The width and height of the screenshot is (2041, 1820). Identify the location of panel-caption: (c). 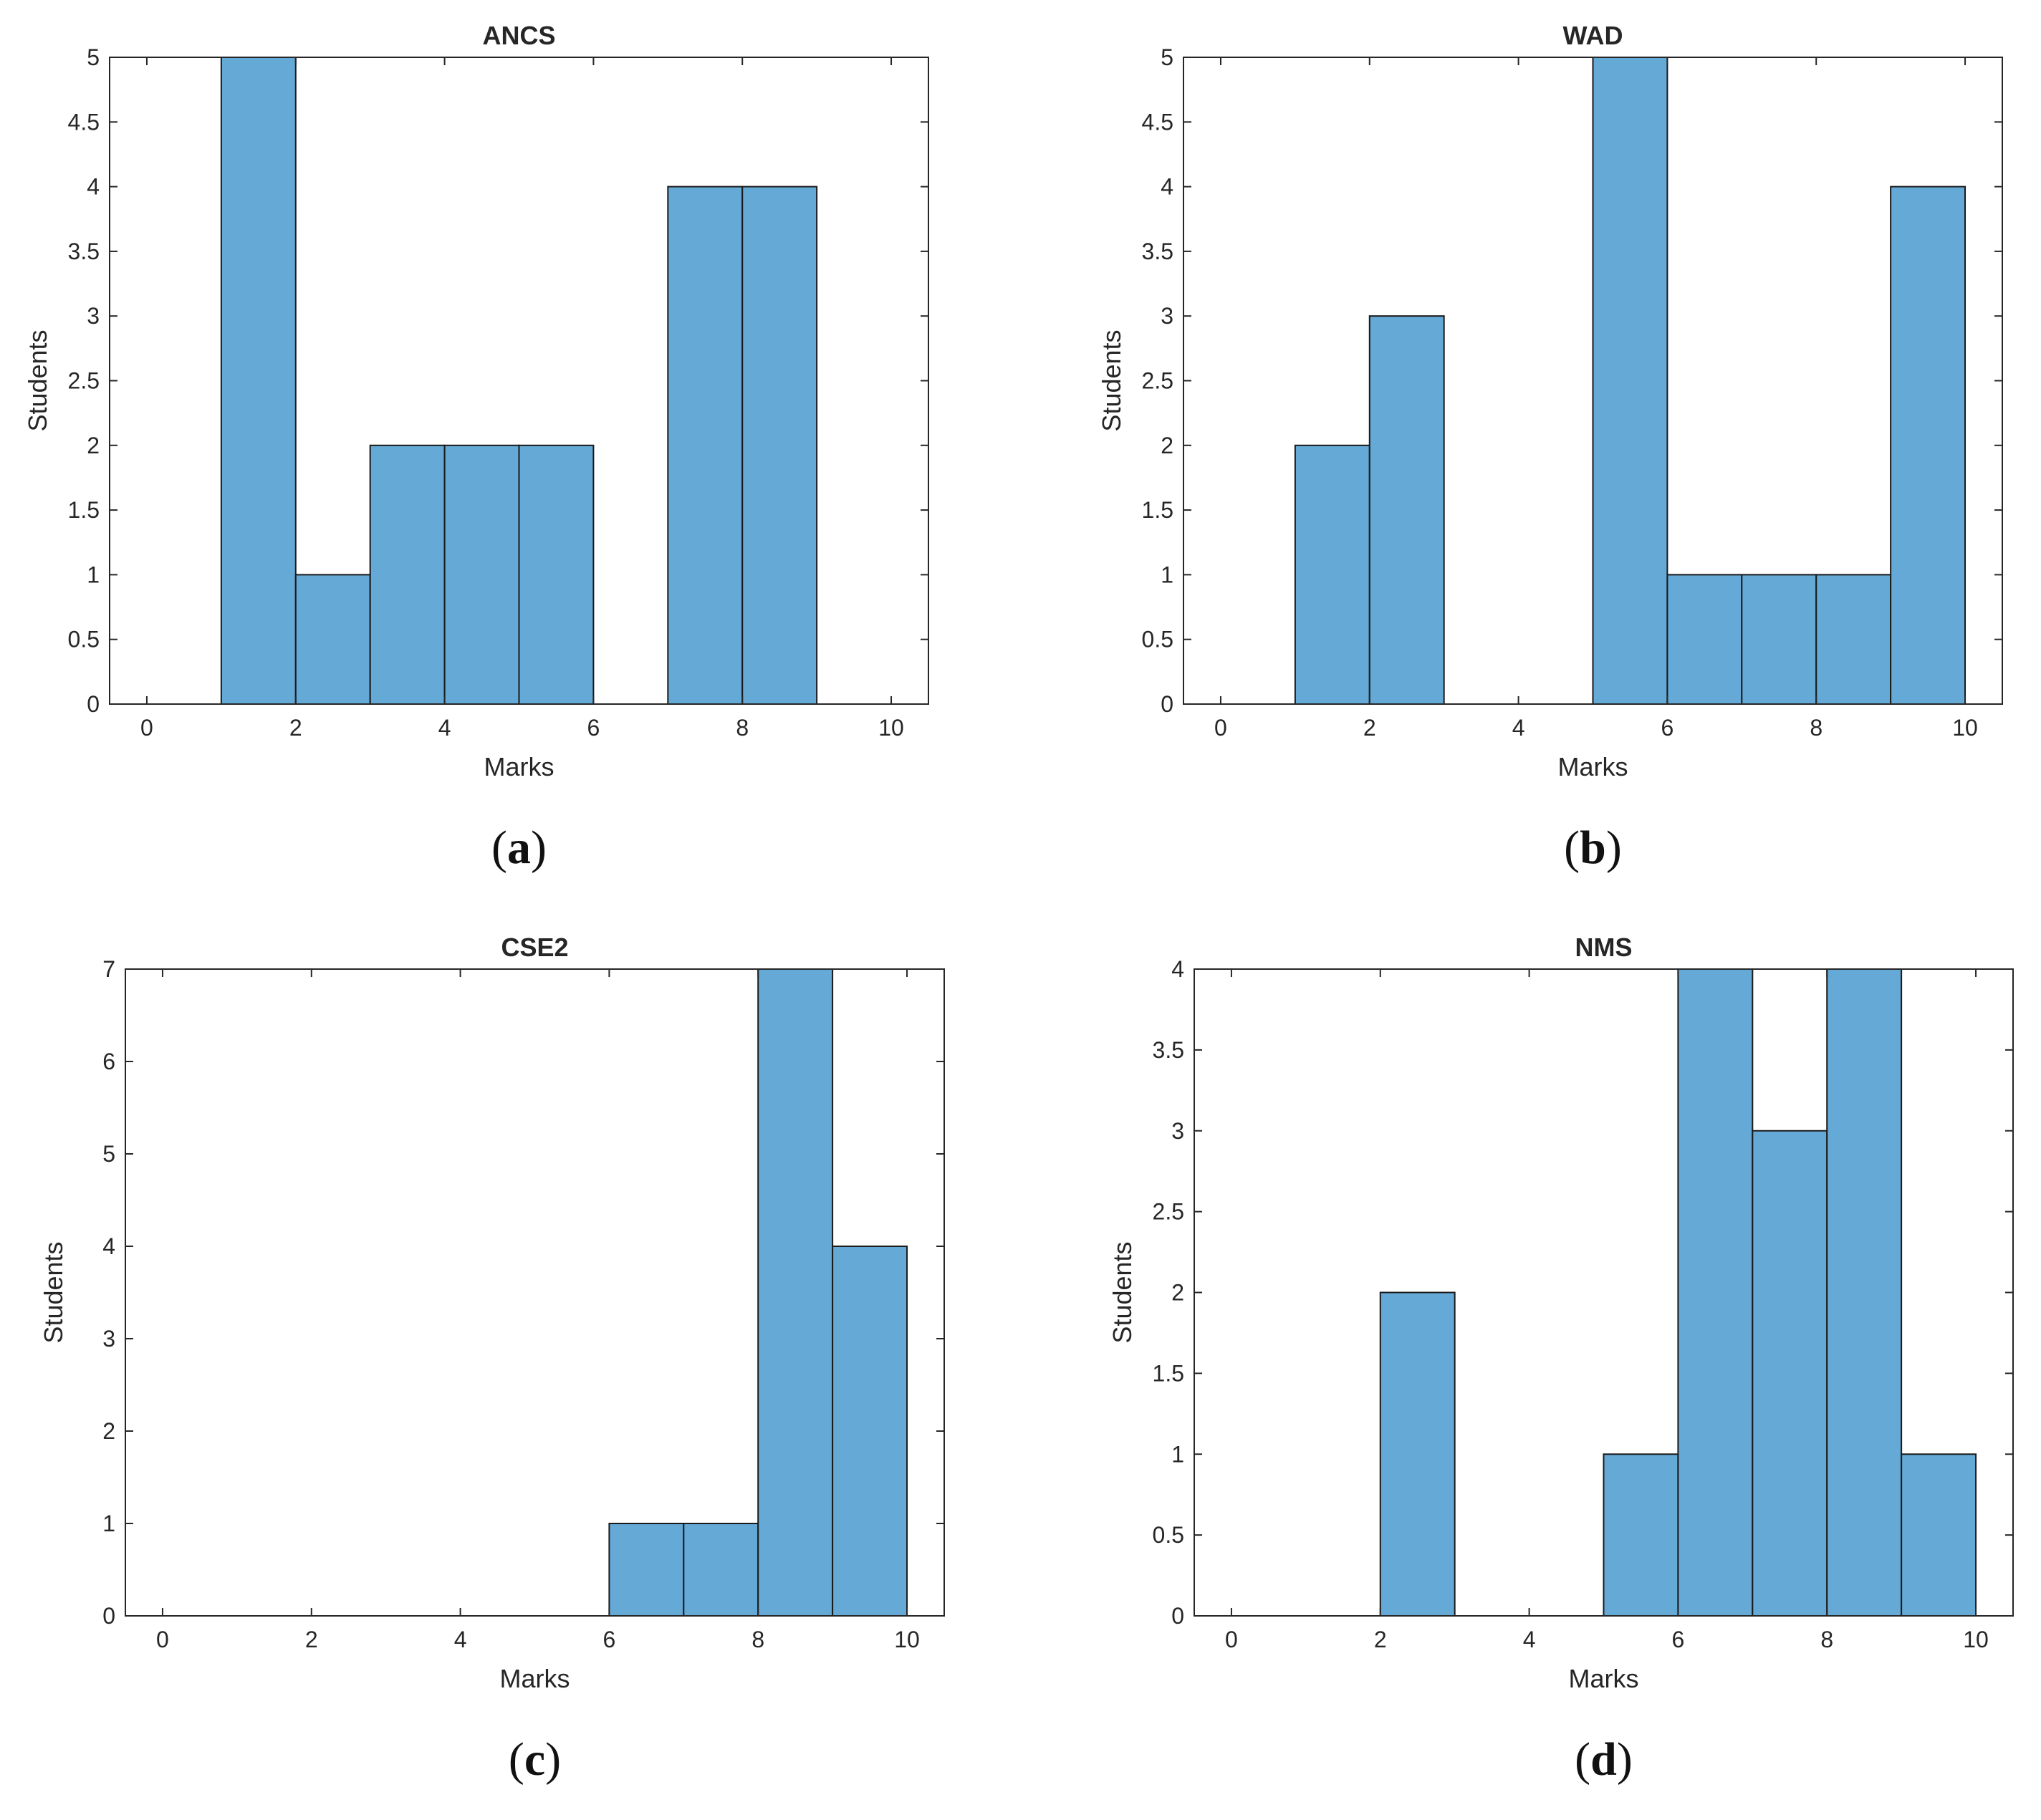
(535, 1759).